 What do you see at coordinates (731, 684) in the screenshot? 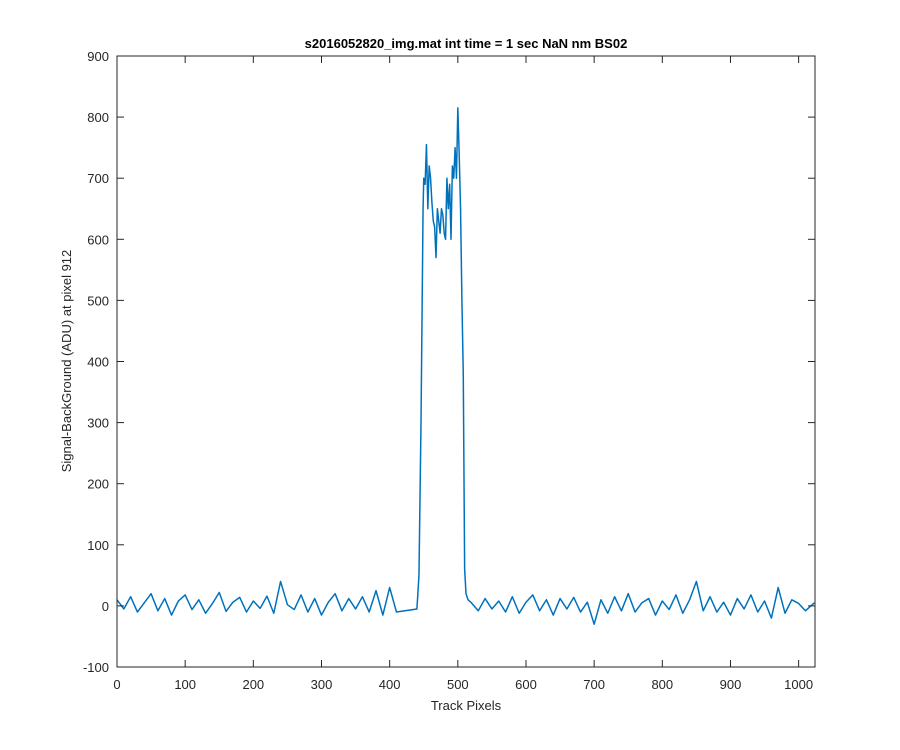
I see `x-tick-label: 900` at bounding box center [731, 684].